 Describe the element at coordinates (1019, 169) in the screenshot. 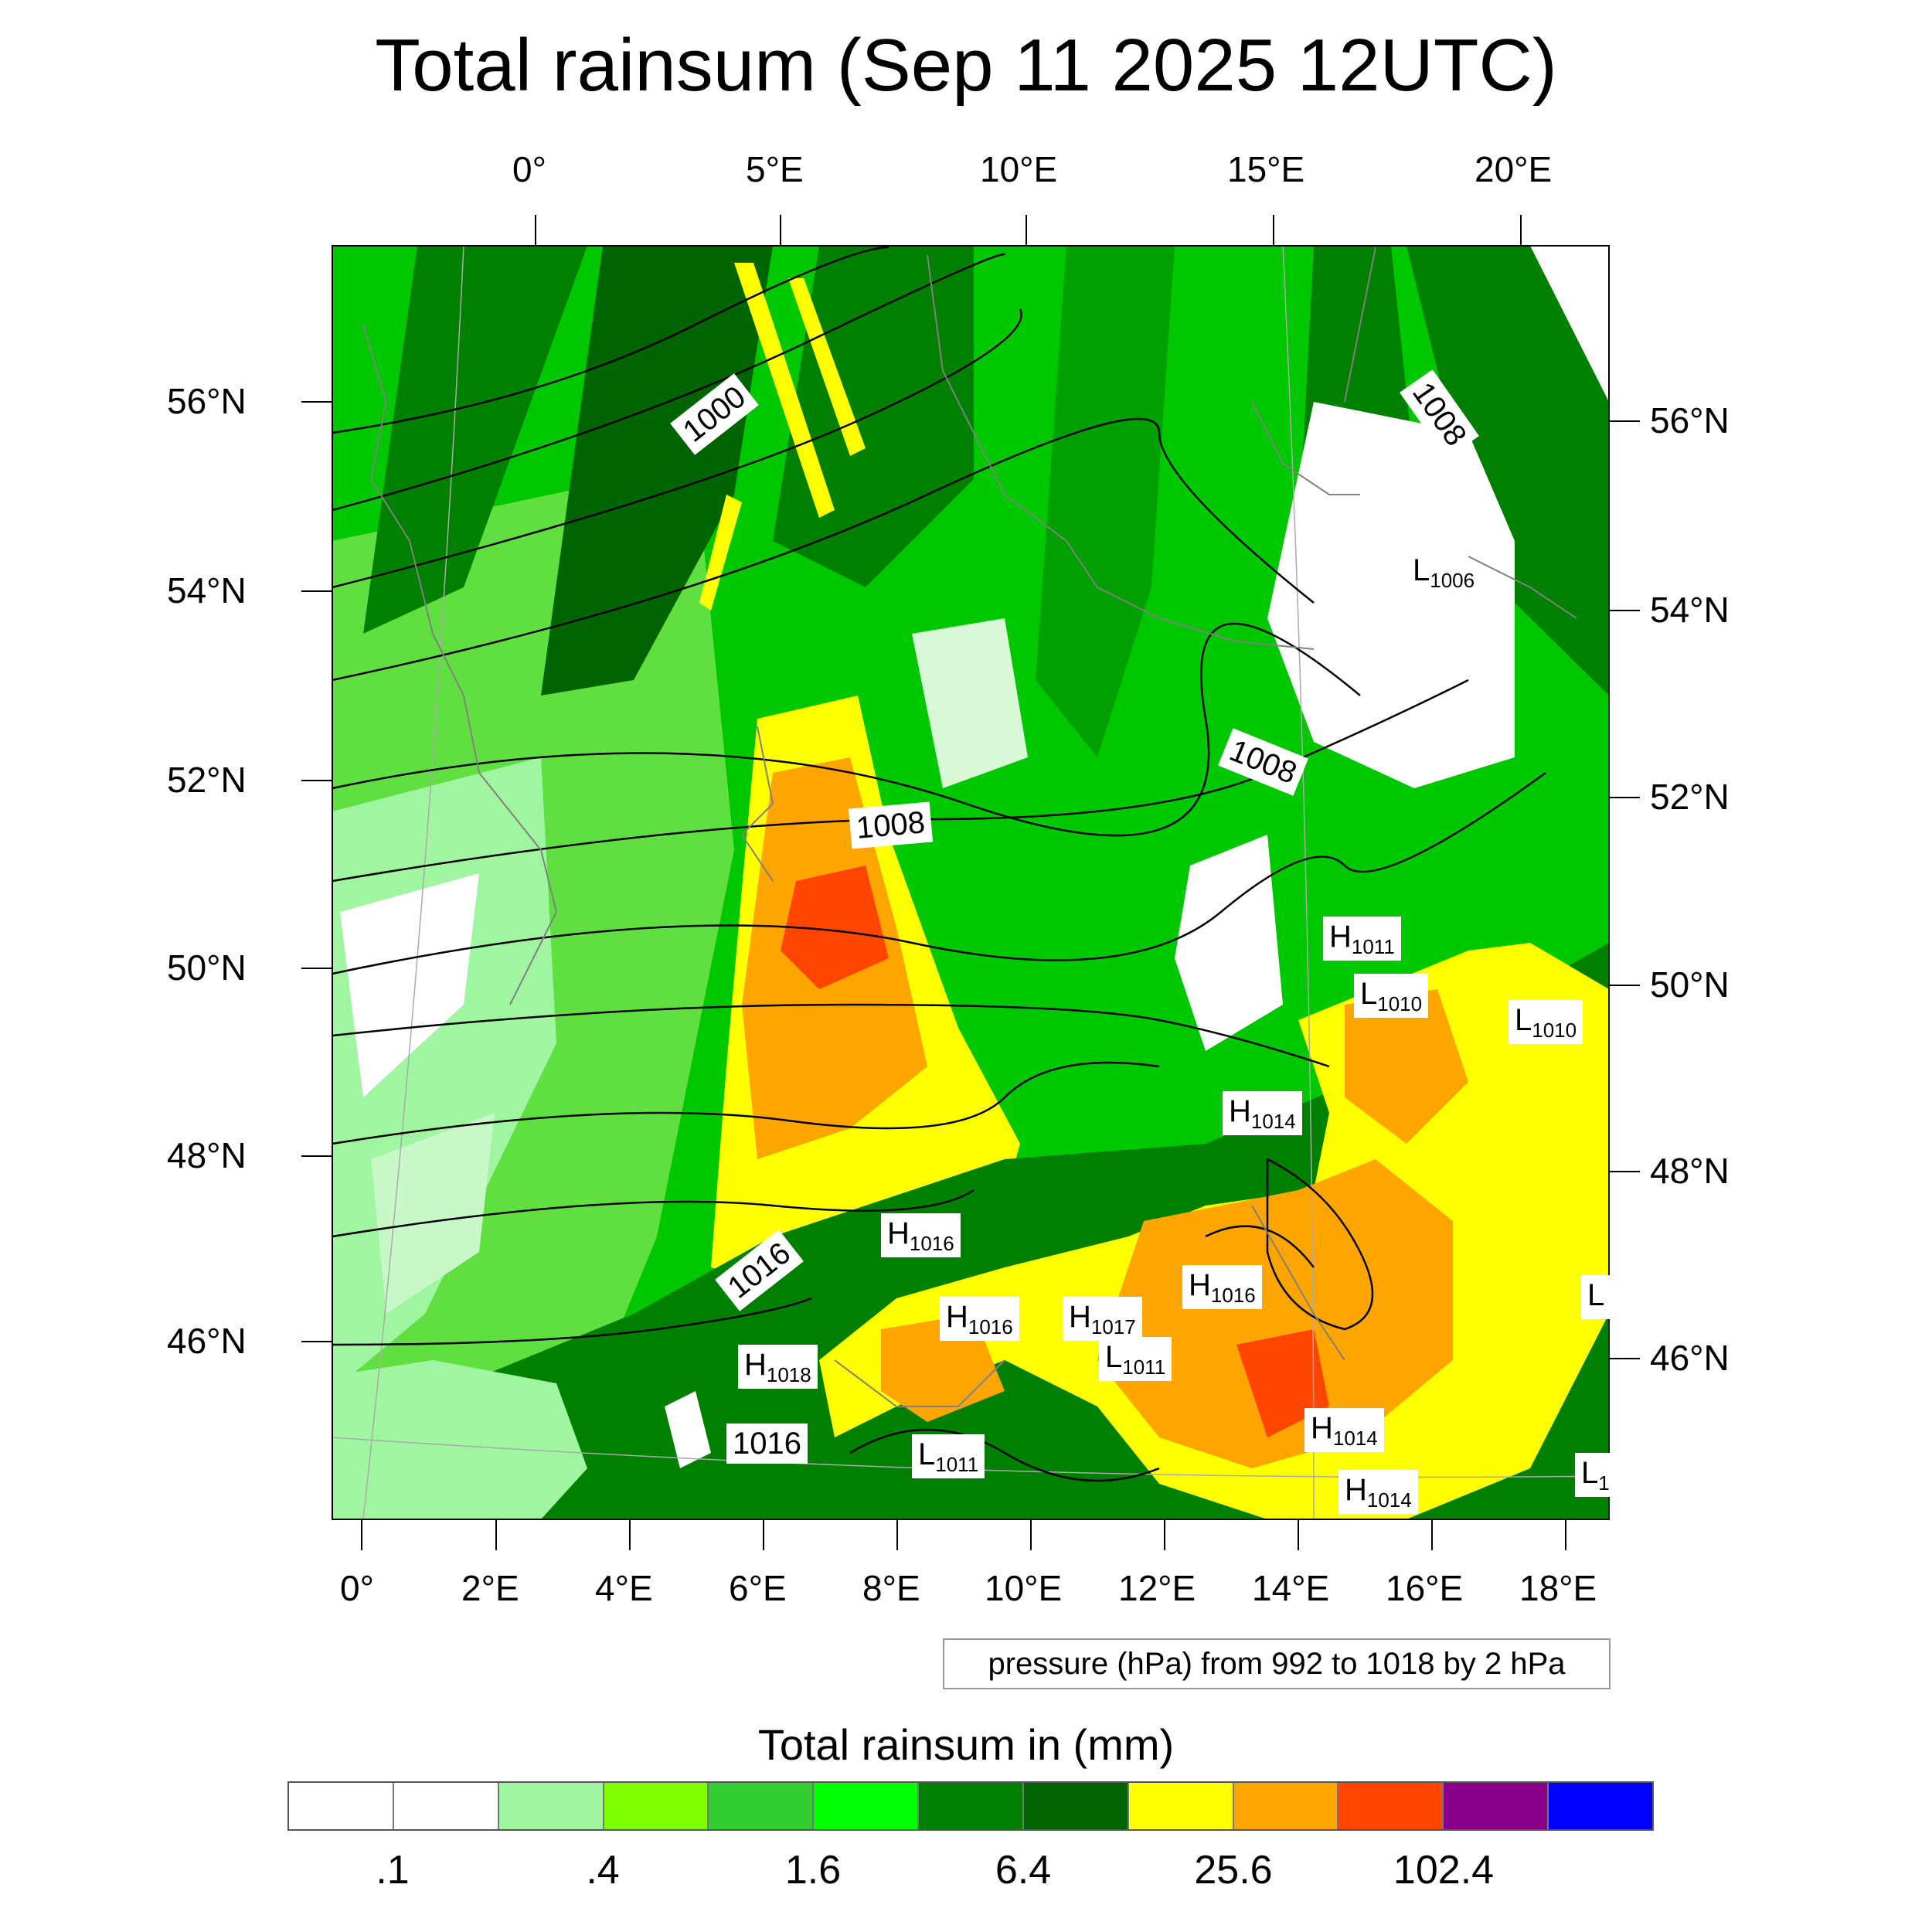

I see `top-lon-label: 10°E` at that location.